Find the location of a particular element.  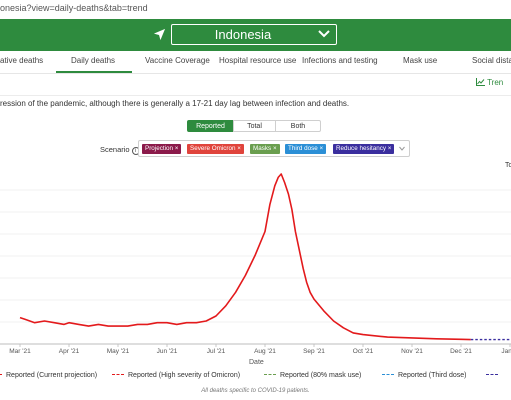

tab-mask-use: Mask use is located at coordinates (420, 60).